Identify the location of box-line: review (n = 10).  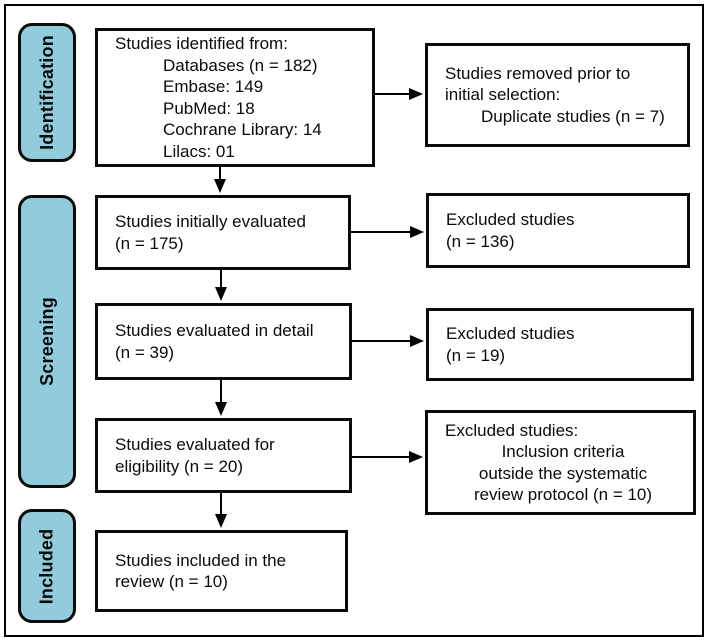
(171, 581).